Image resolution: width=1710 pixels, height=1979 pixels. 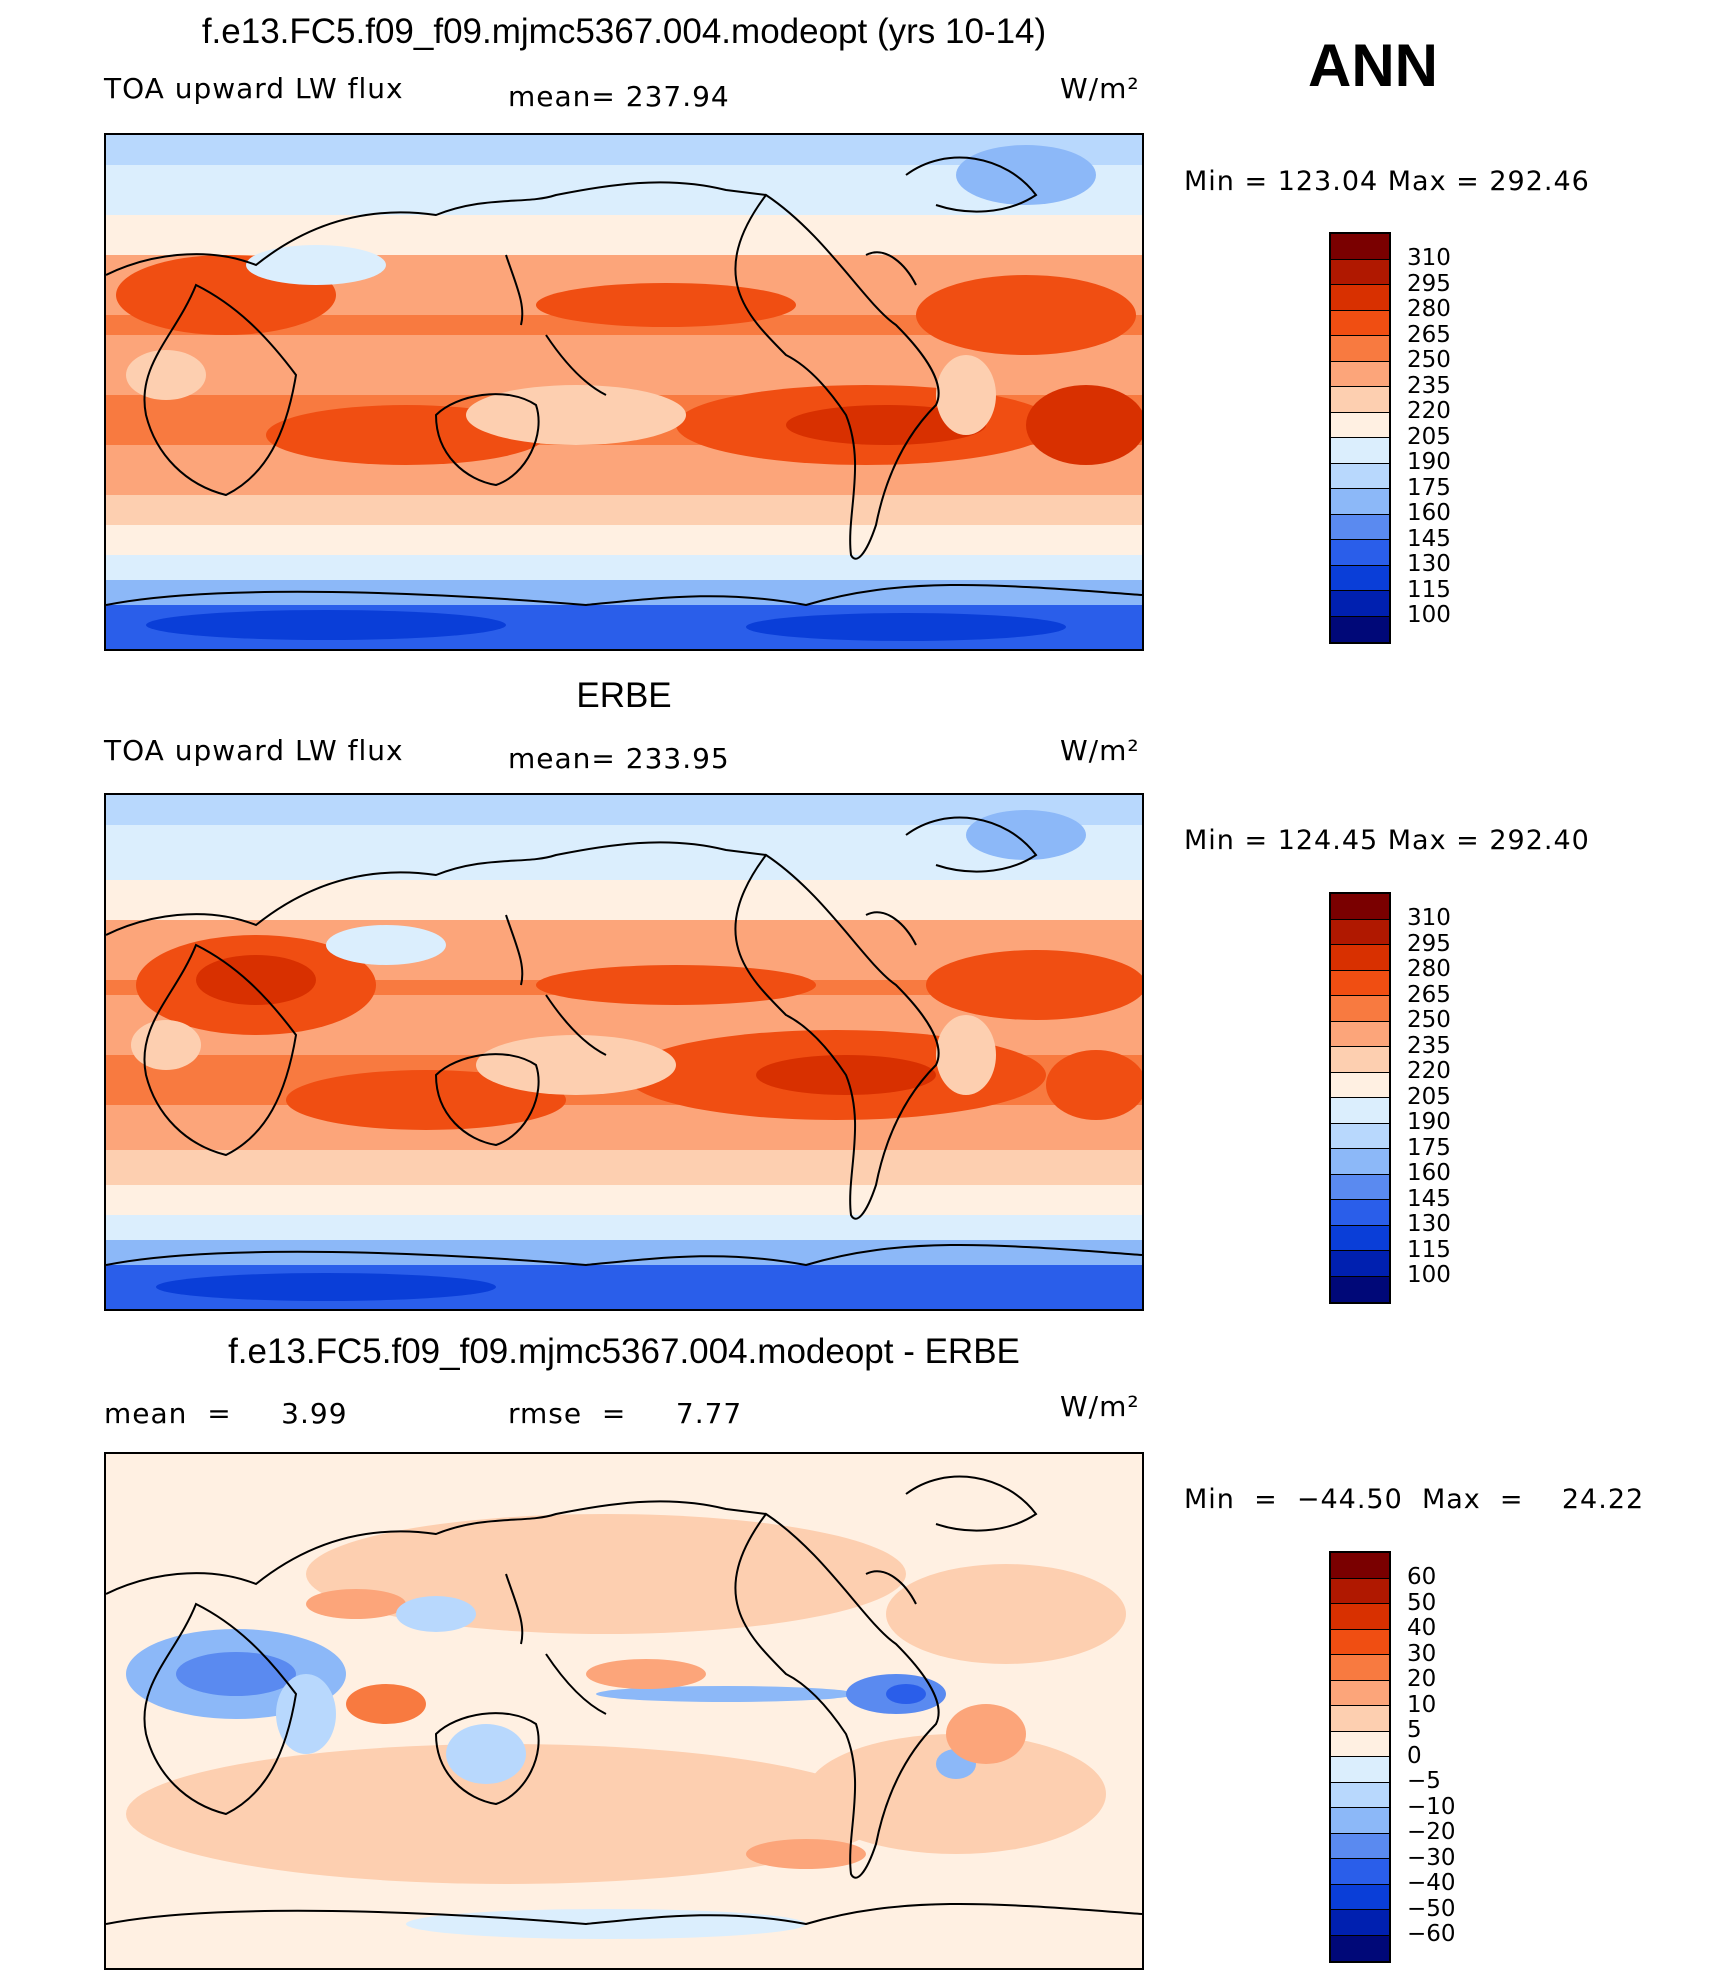 What do you see at coordinates (1387, 181) in the screenshot?
I see `panel-1-min-max: Min = 123.04 Max = 292.46` at bounding box center [1387, 181].